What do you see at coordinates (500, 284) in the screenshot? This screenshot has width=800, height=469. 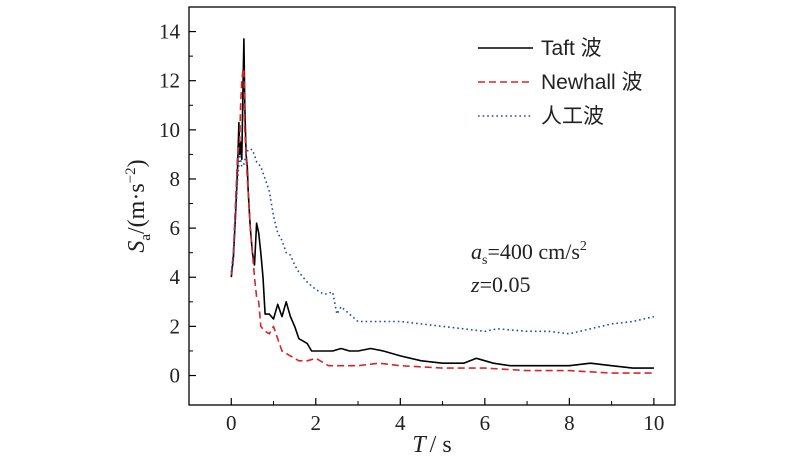 I see `annotation-z: z=0.05` at bounding box center [500, 284].